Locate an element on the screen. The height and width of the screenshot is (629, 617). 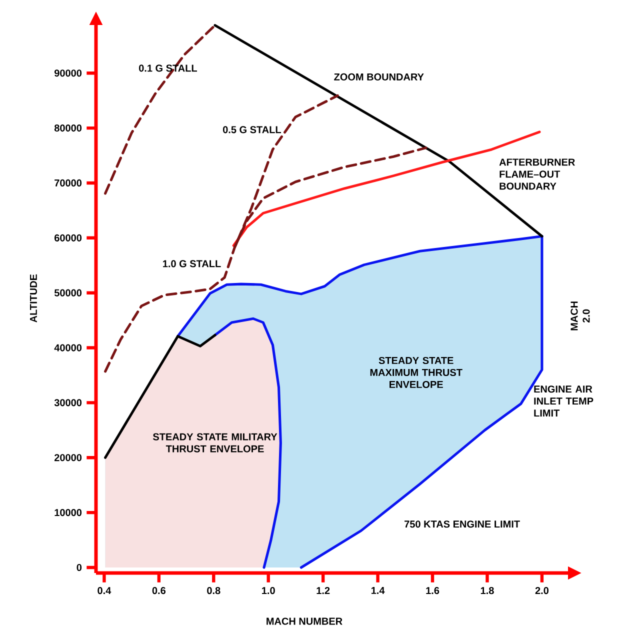
y-tick-label: 80000 is located at coordinates (68, 128).